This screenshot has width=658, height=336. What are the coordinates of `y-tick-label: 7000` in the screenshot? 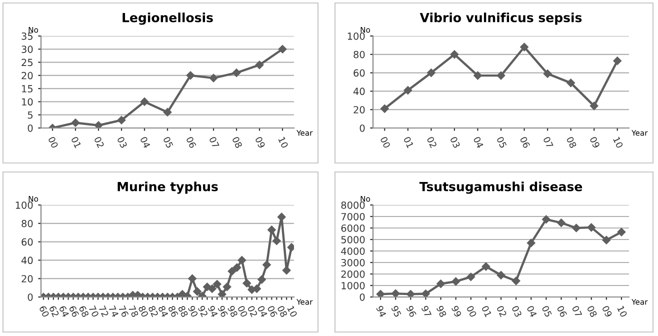 It's located at (353, 216).